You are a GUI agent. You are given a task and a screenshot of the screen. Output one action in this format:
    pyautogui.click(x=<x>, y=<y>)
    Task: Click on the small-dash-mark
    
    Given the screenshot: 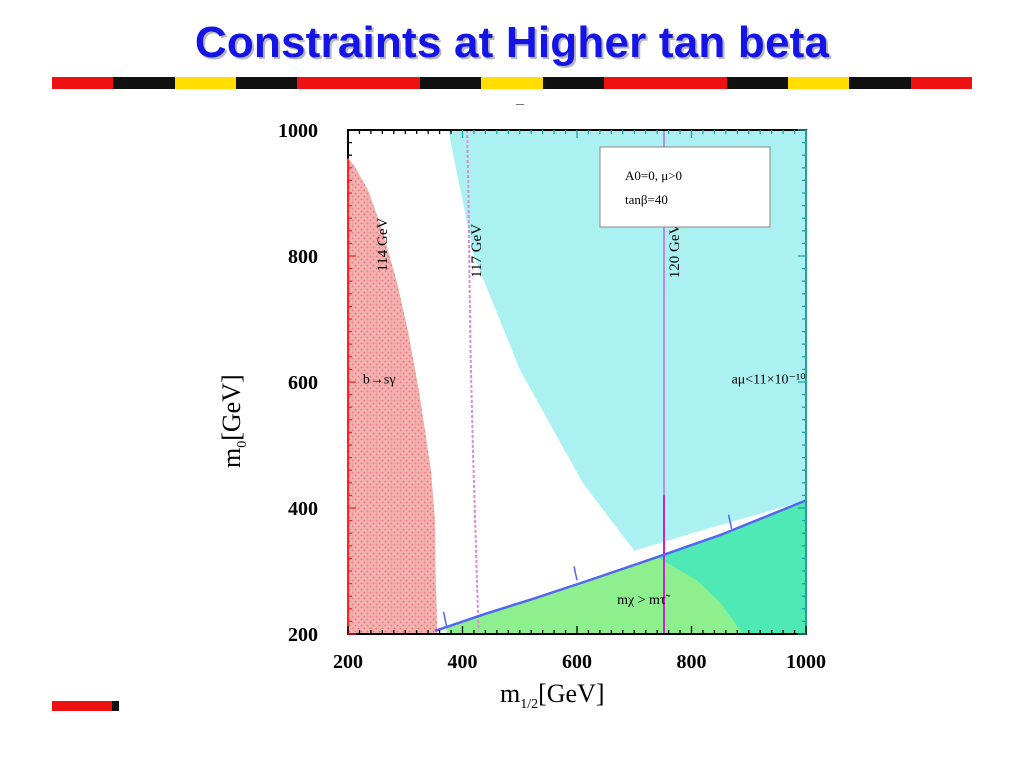 What is the action you would take?
    pyautogui.click(x=520, y=104)
    